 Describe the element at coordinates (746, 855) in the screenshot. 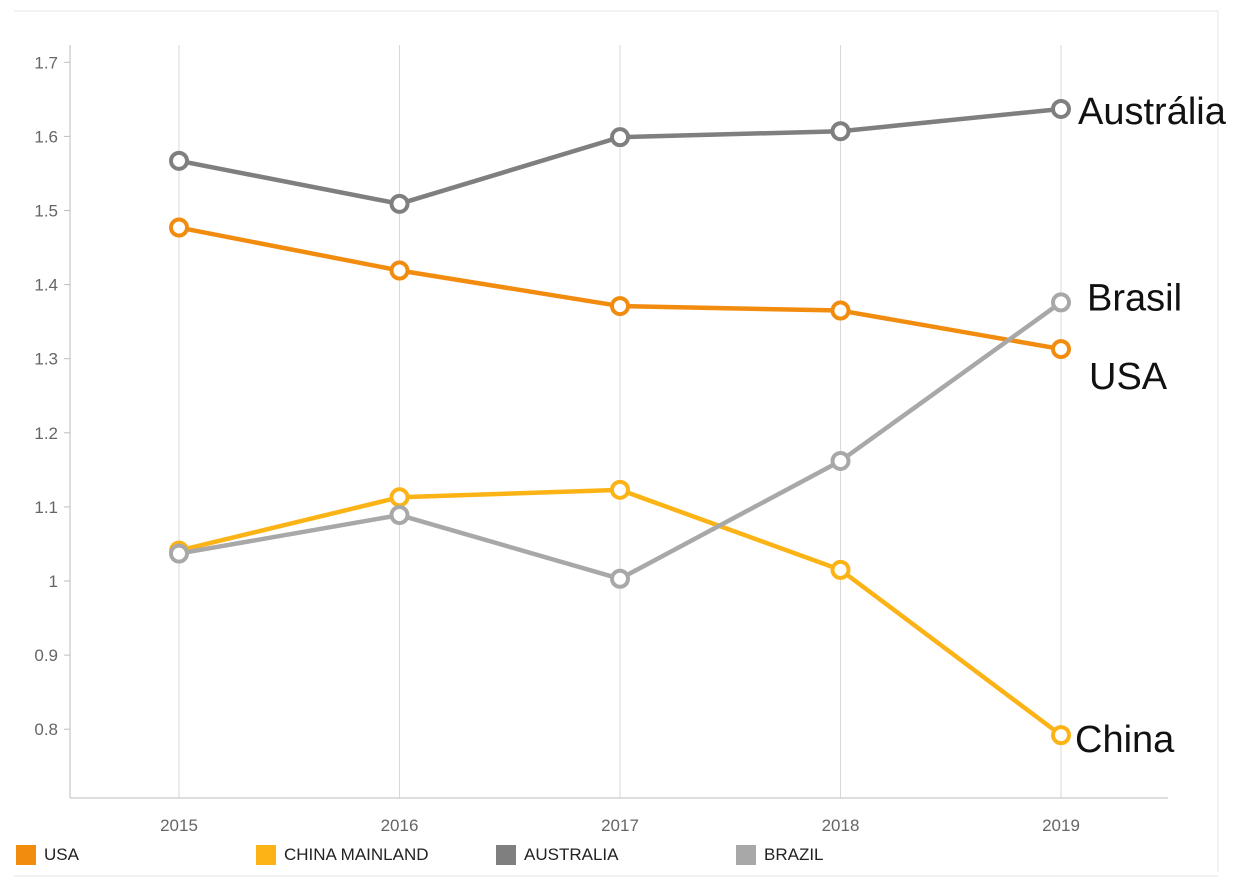

I see `legend-swatch-brazil` at that location.